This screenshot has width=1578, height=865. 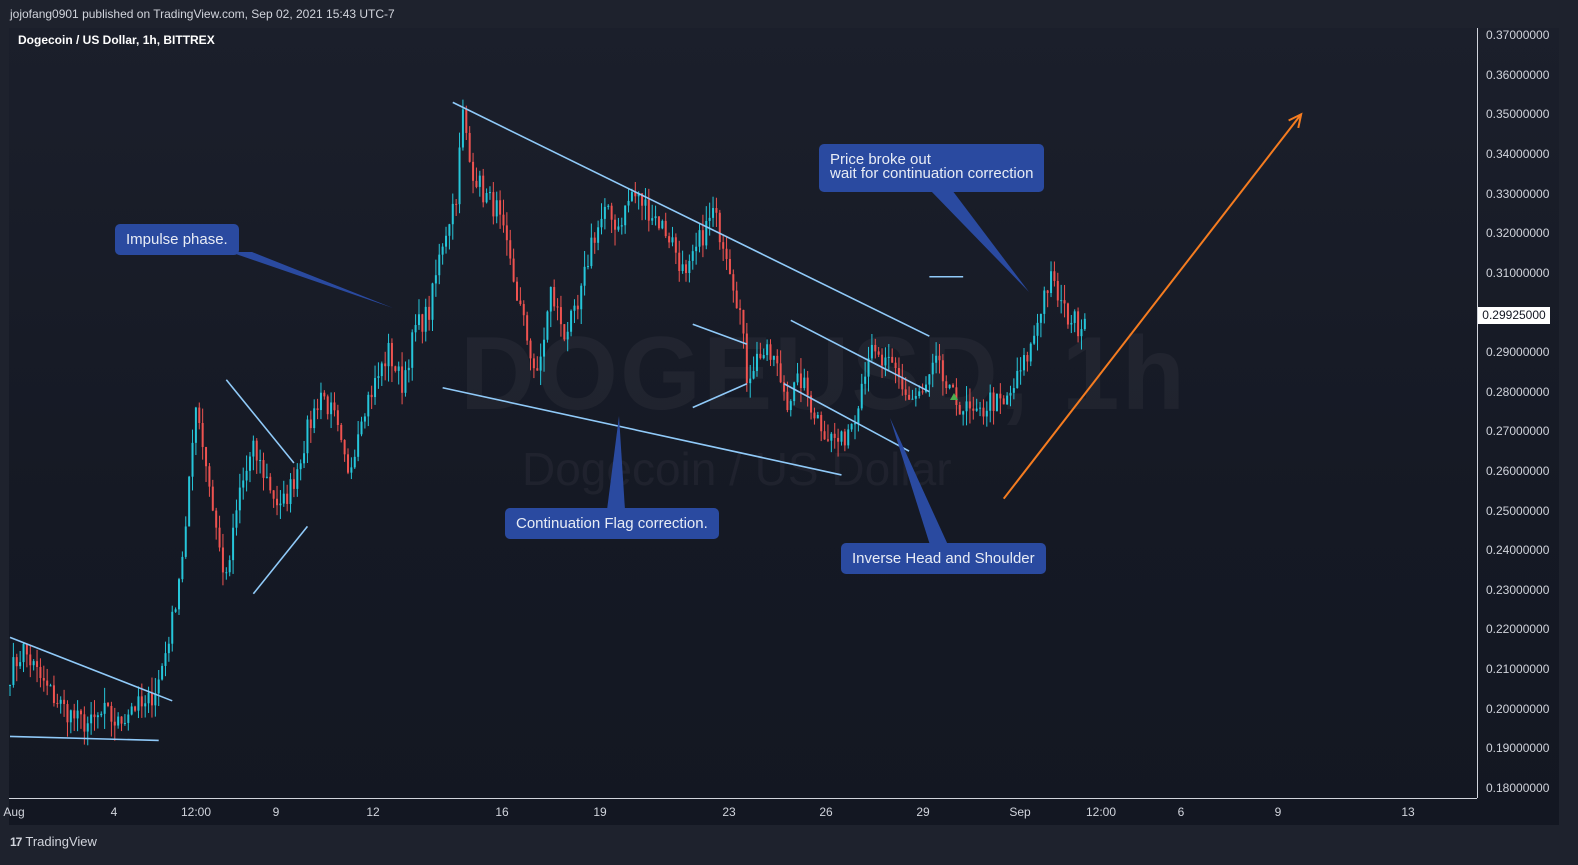 I want to click on last-price-label: 0.29925000, so click(x=1514, y=315).